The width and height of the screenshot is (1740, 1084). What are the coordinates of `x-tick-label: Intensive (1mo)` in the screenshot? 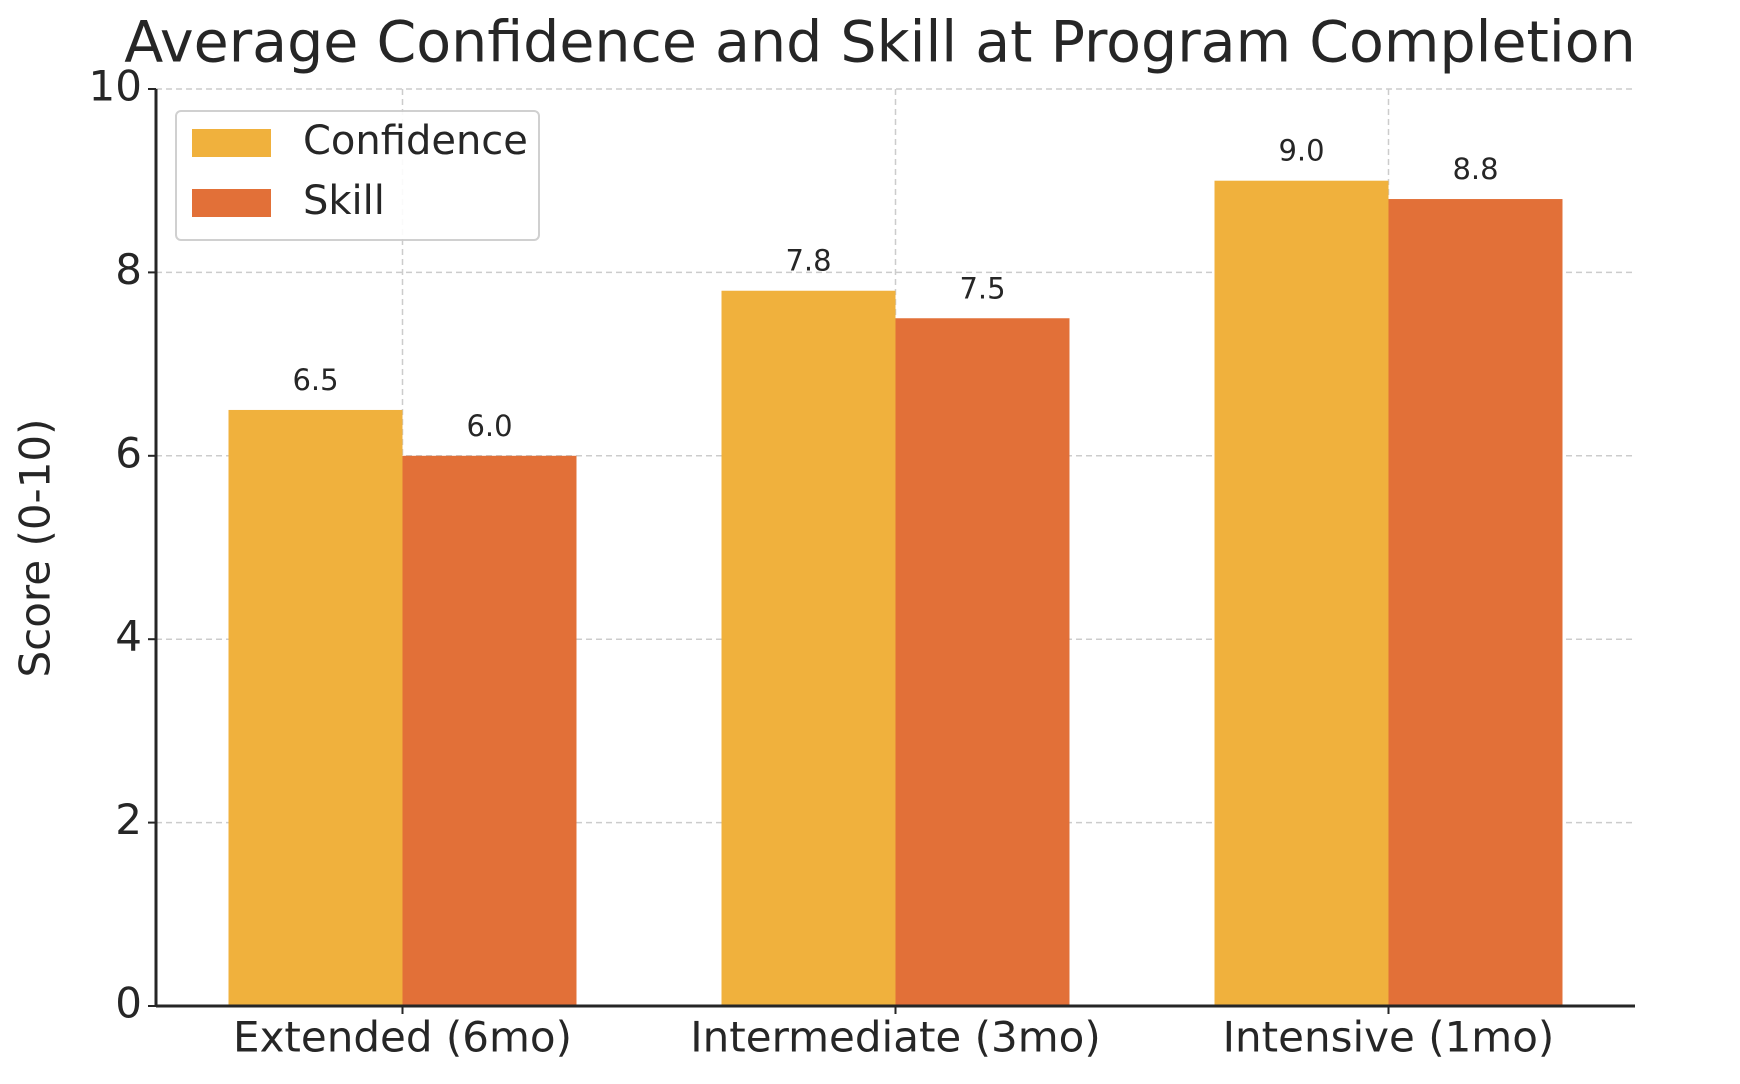 It's located at (1389, 1037).